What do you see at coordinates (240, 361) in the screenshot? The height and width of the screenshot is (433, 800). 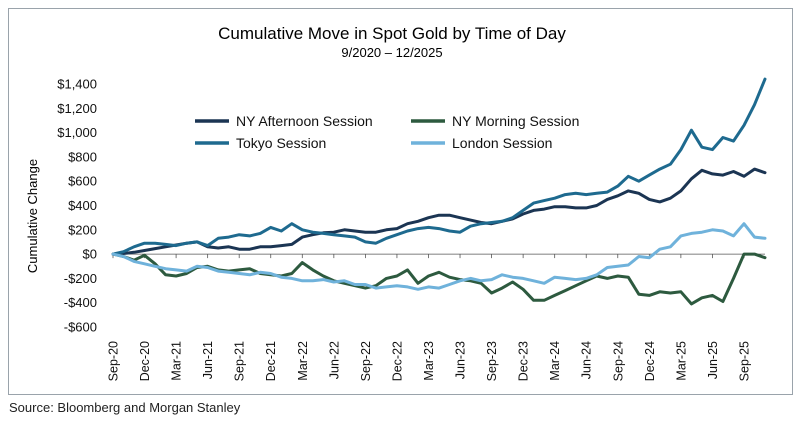 I see `x-tick-label: Sep-21` at bounding box center [240, 361].